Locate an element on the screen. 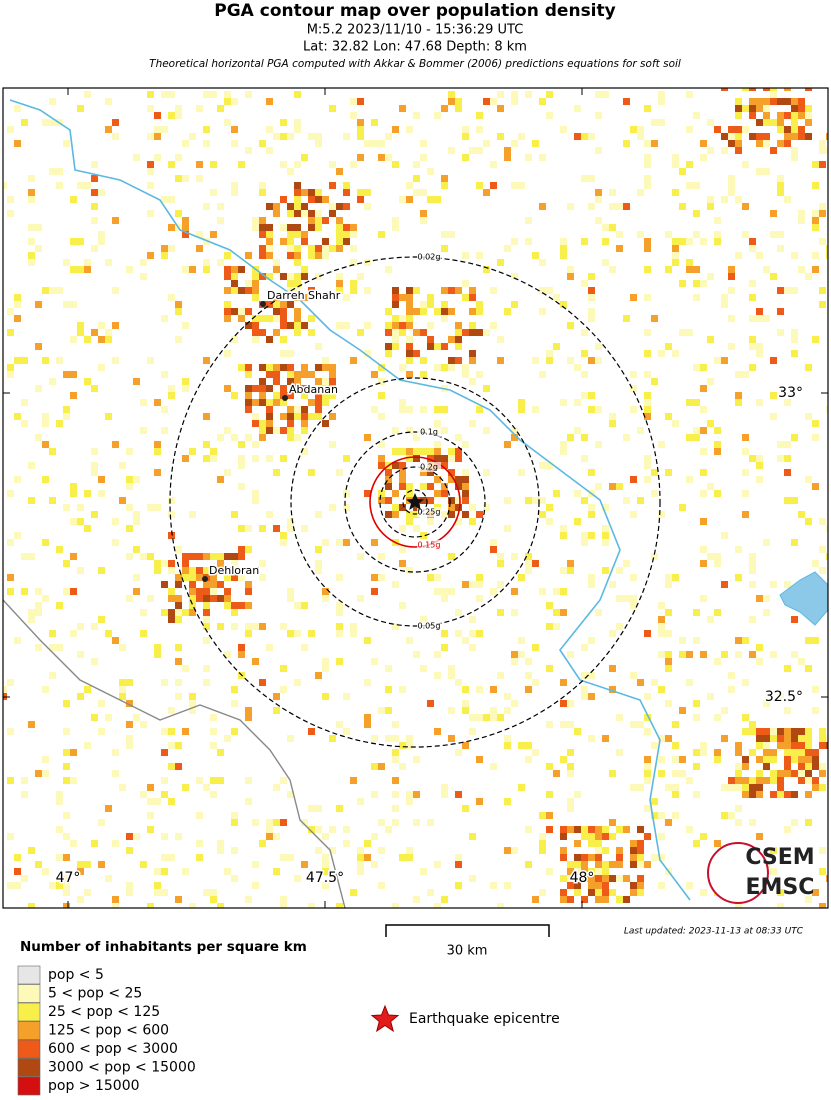 This screenshot has width=831, height=1100. contour-label-bg is located at coordinates (429, 467).